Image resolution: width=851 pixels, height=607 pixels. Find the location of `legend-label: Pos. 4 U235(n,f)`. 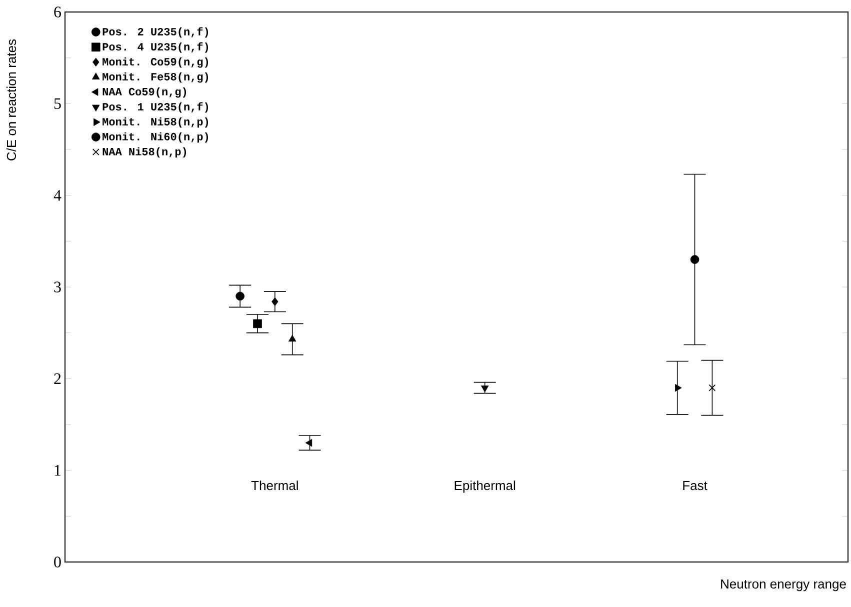

legend-label: Pos. 4 U235(n,f) is located at coordinates (155, 47).